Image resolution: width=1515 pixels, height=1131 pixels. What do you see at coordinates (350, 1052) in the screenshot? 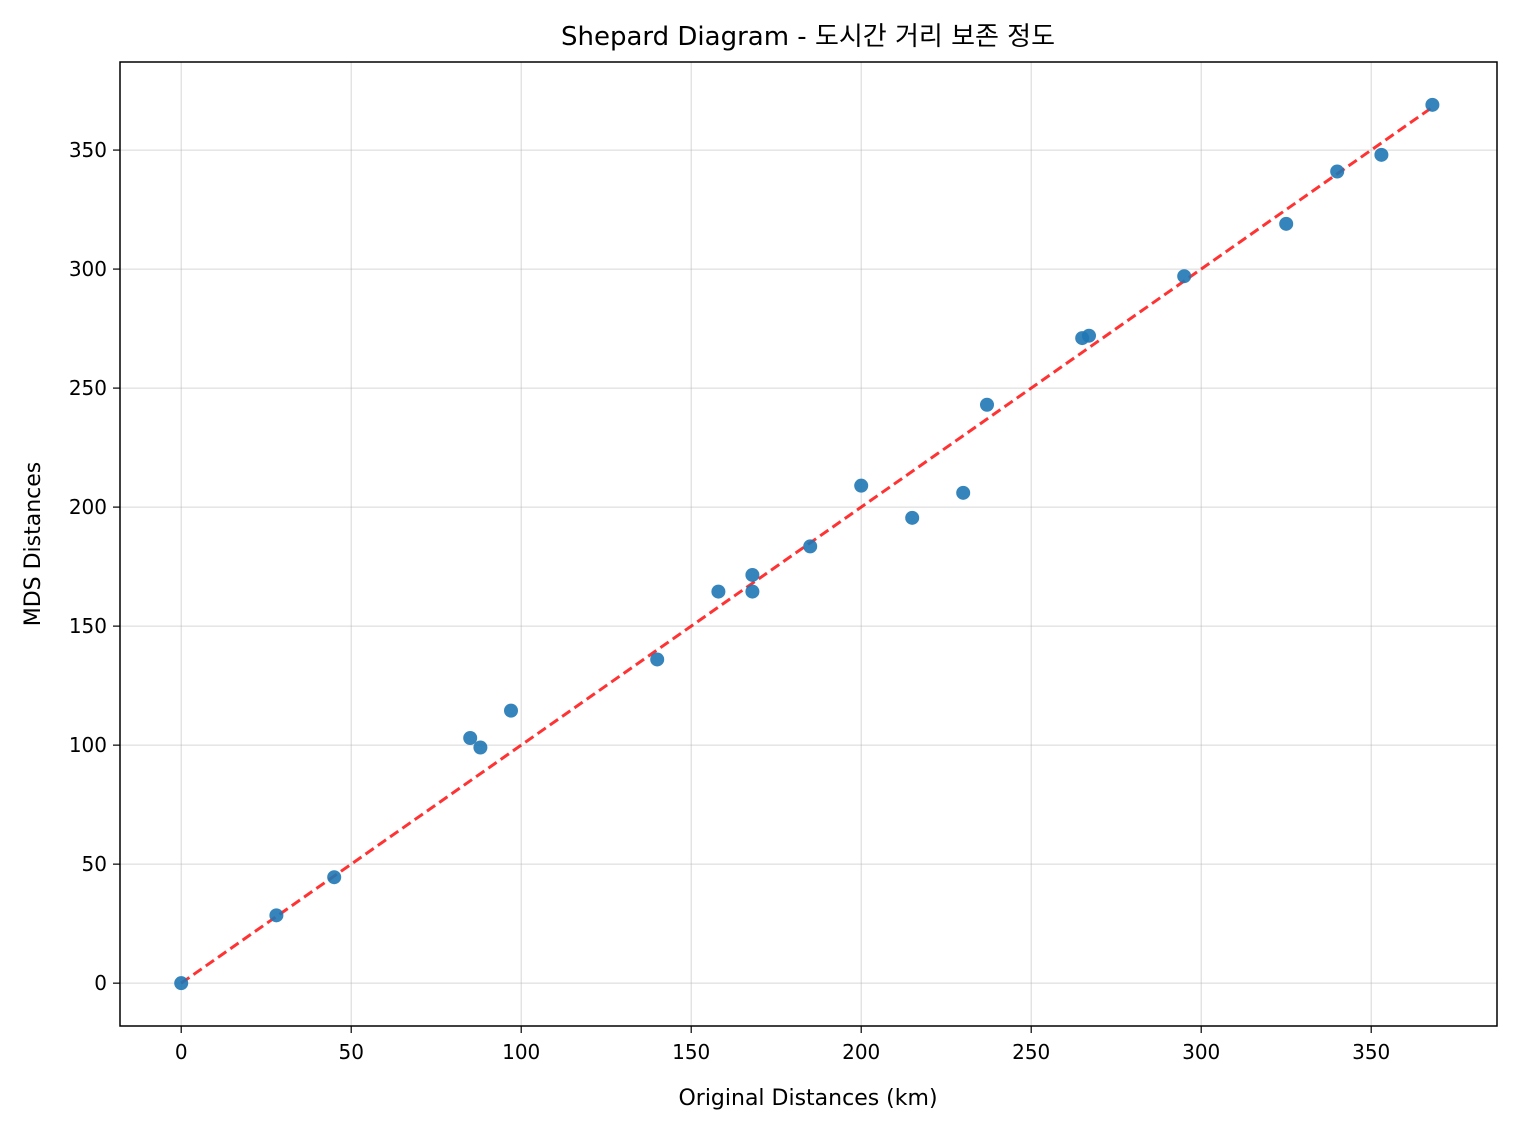
I see `x-tick-label: 50` at bounding box center [350, 1052].